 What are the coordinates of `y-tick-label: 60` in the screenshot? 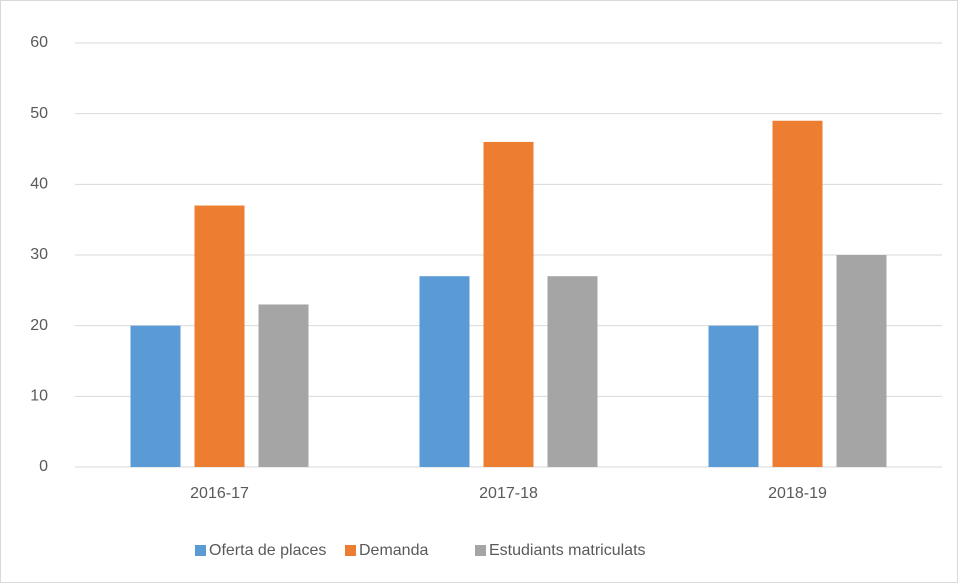 It's located at (39, 42).